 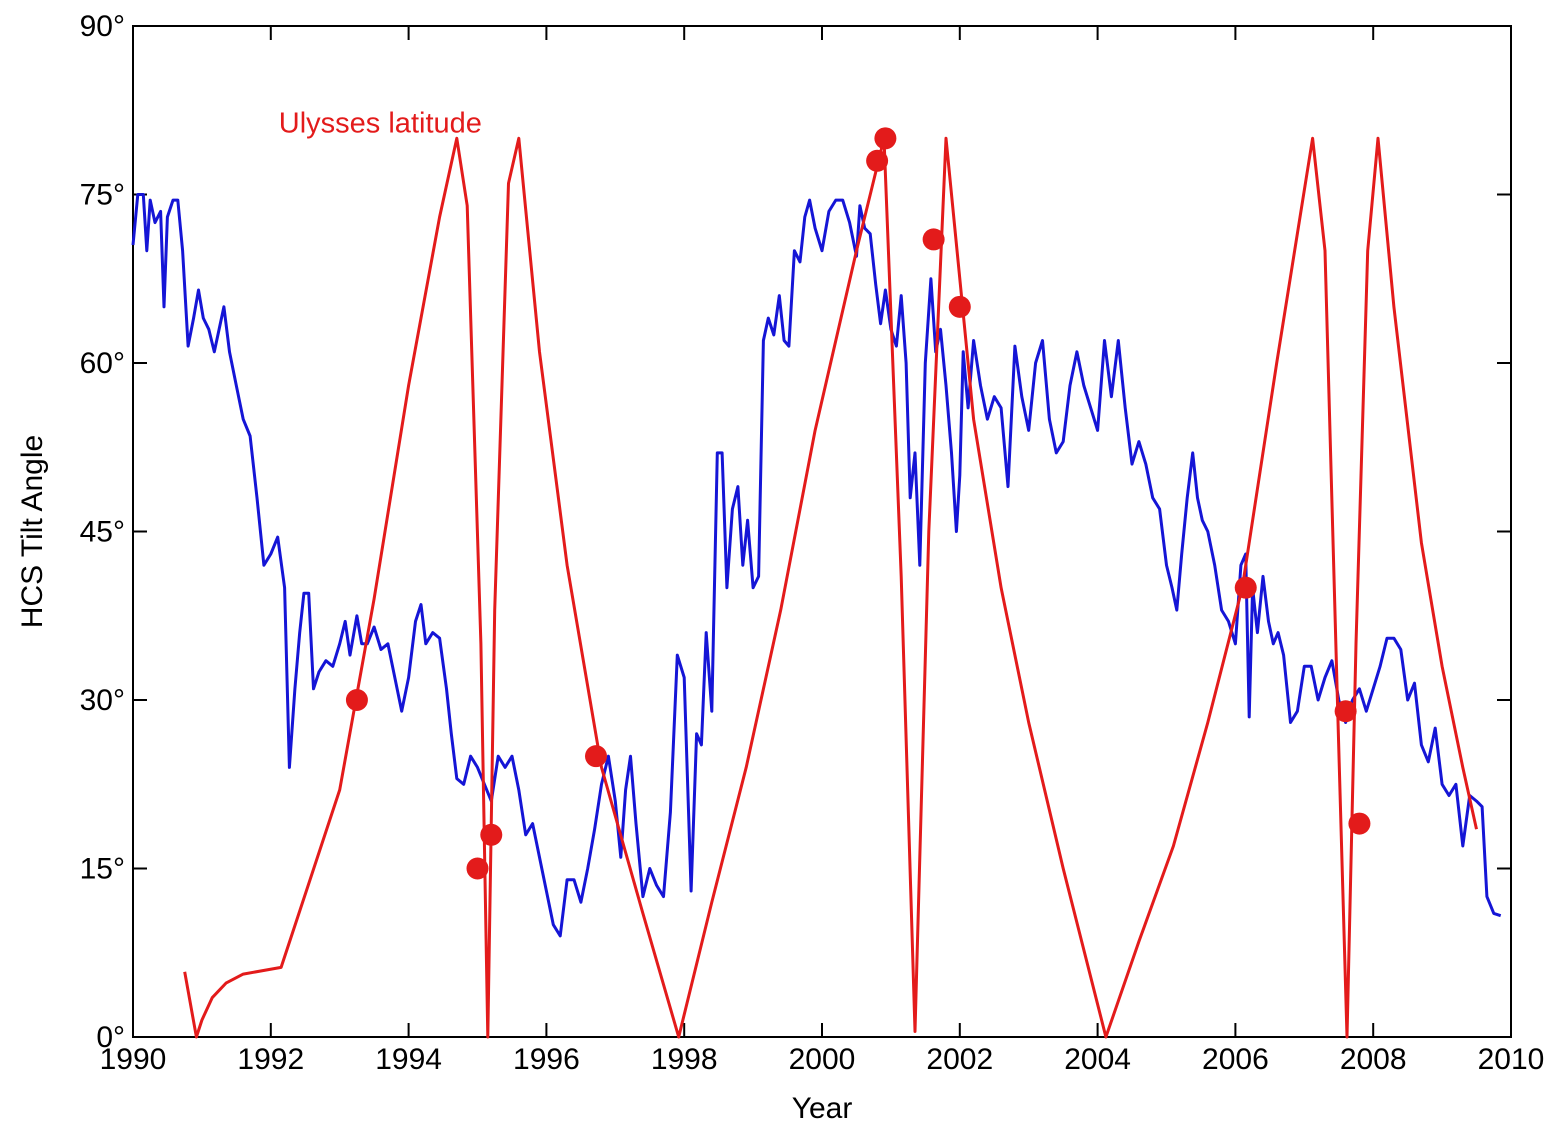 What do you see at coordinates (408, 1059) in the screenshot?
I see `x-tick-label: 1994` at bounding box center [408, 1059].